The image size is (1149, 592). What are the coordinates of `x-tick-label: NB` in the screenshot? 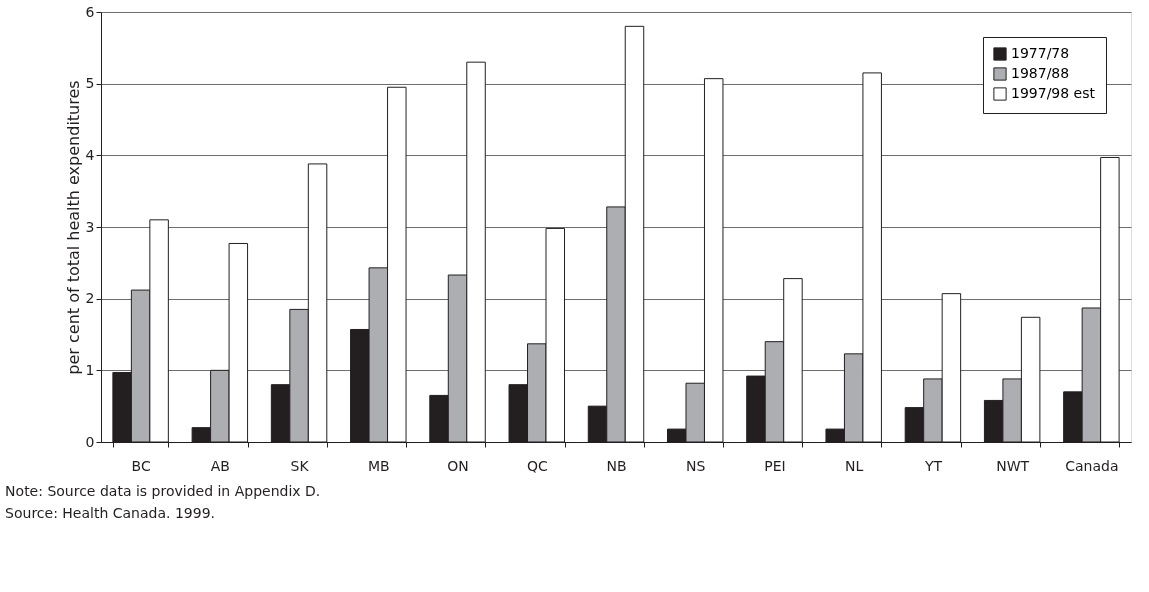 It's located at (616, 465).